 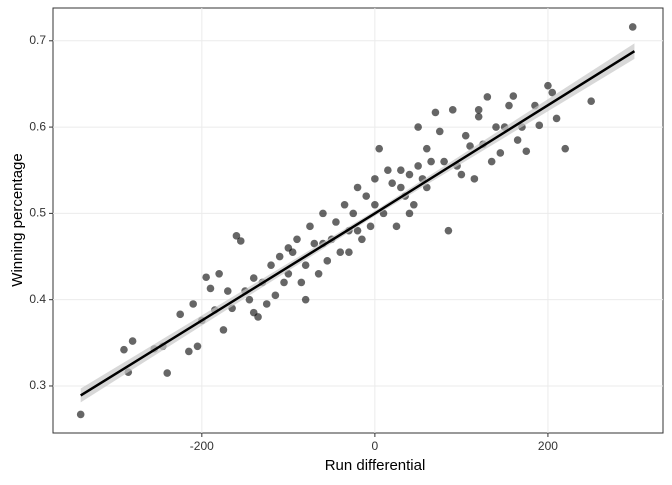 I want to click on x-axis-label: Run differential, so click(x=375, y=465).